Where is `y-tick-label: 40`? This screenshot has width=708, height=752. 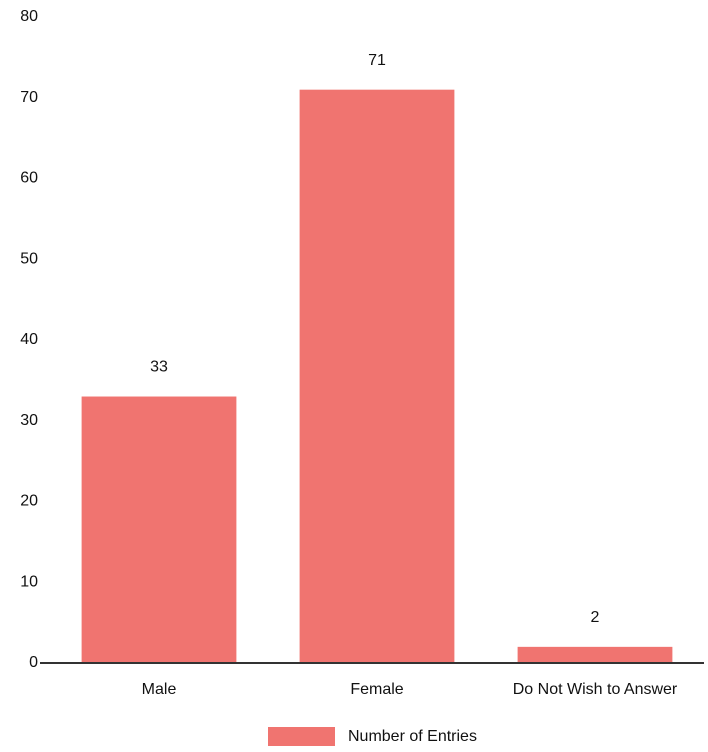 y-tick-label: 40 is located at coordinates (29, 339).